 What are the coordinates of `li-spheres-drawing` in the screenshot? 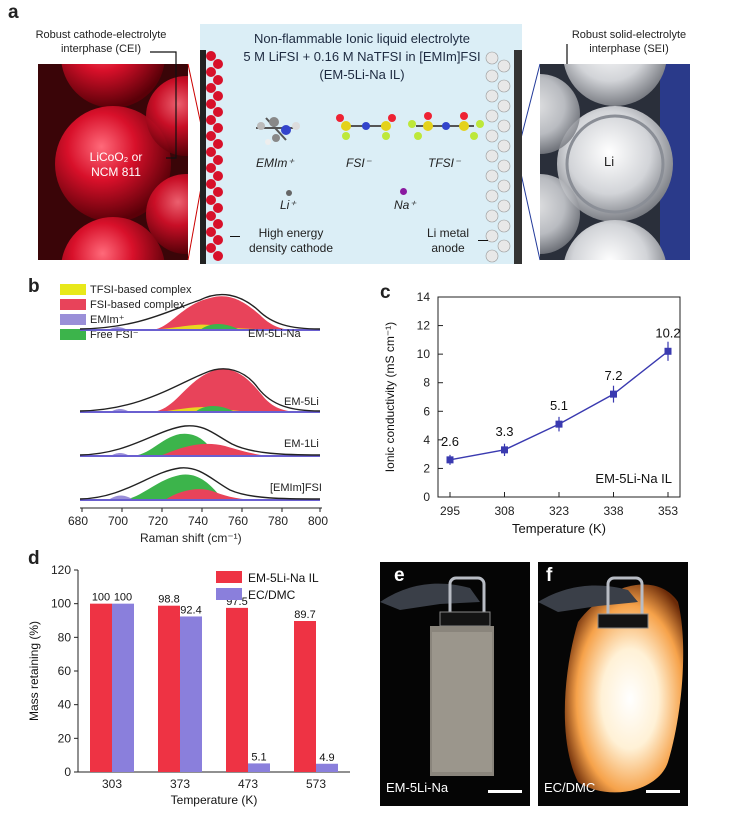 It's located at (615, 162).